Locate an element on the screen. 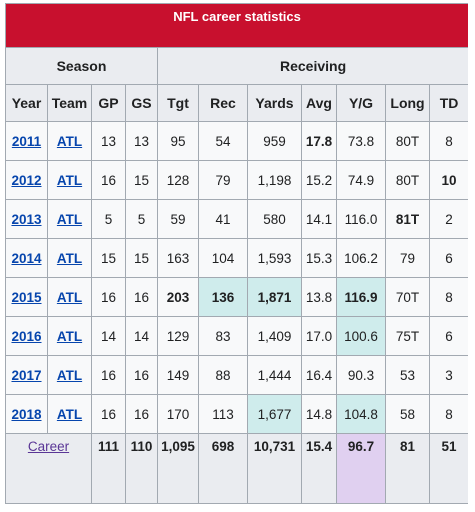  cell-yg: 106.2 is located at coordinates (361, 258).